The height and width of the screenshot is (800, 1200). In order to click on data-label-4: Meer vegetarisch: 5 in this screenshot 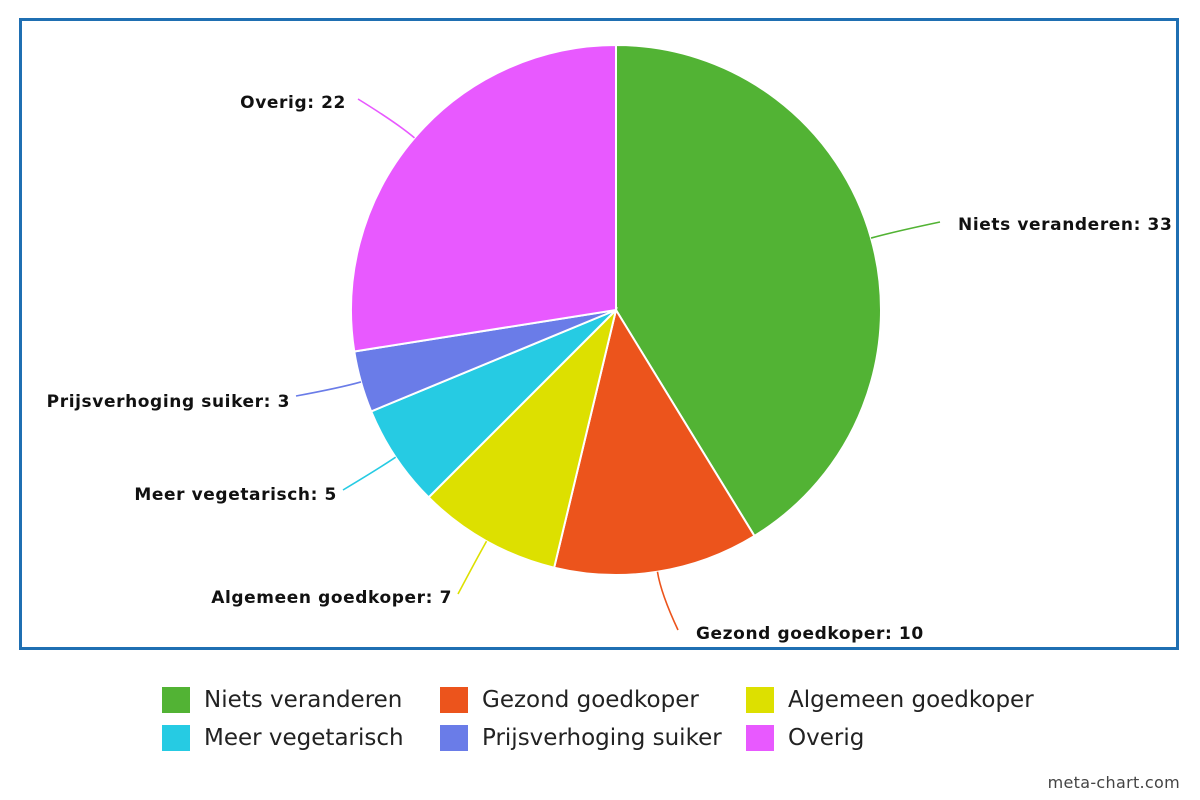, I will do `click(235, 495)`.